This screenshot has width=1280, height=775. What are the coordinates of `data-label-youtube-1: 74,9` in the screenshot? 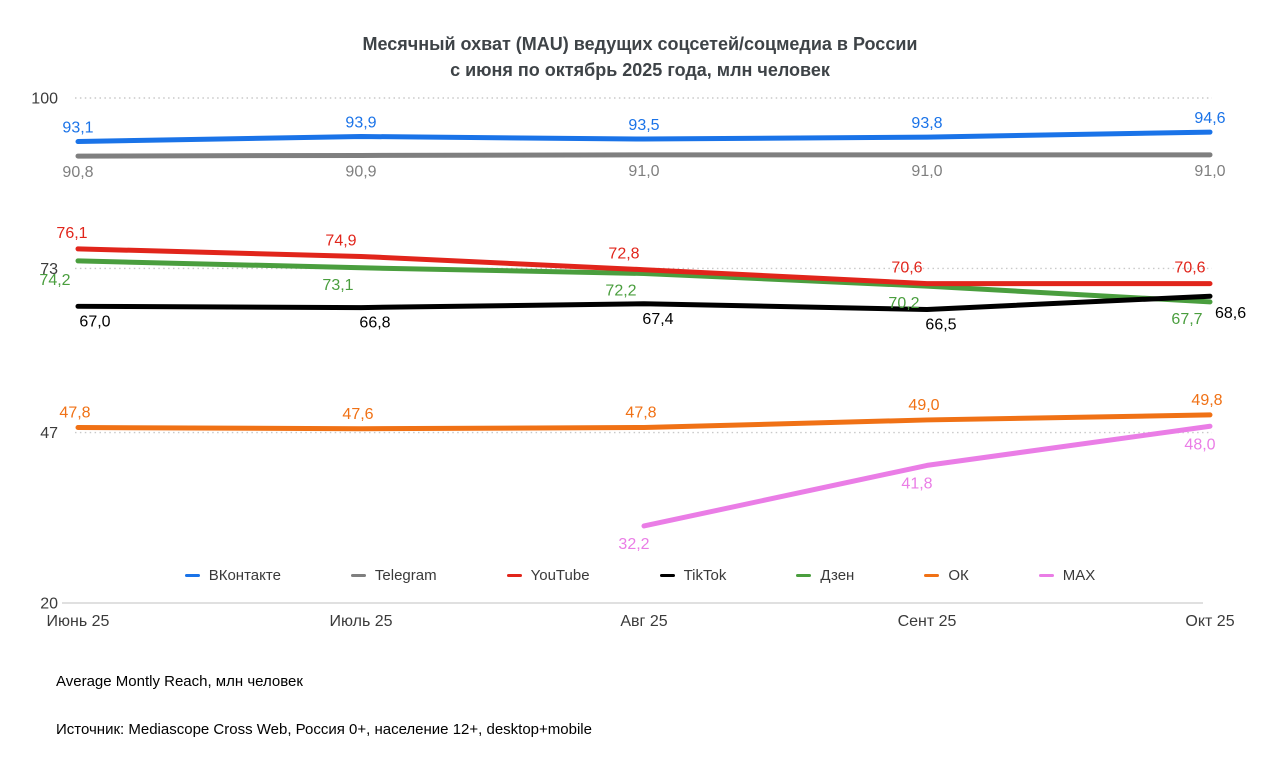 It's located at (340, 240).